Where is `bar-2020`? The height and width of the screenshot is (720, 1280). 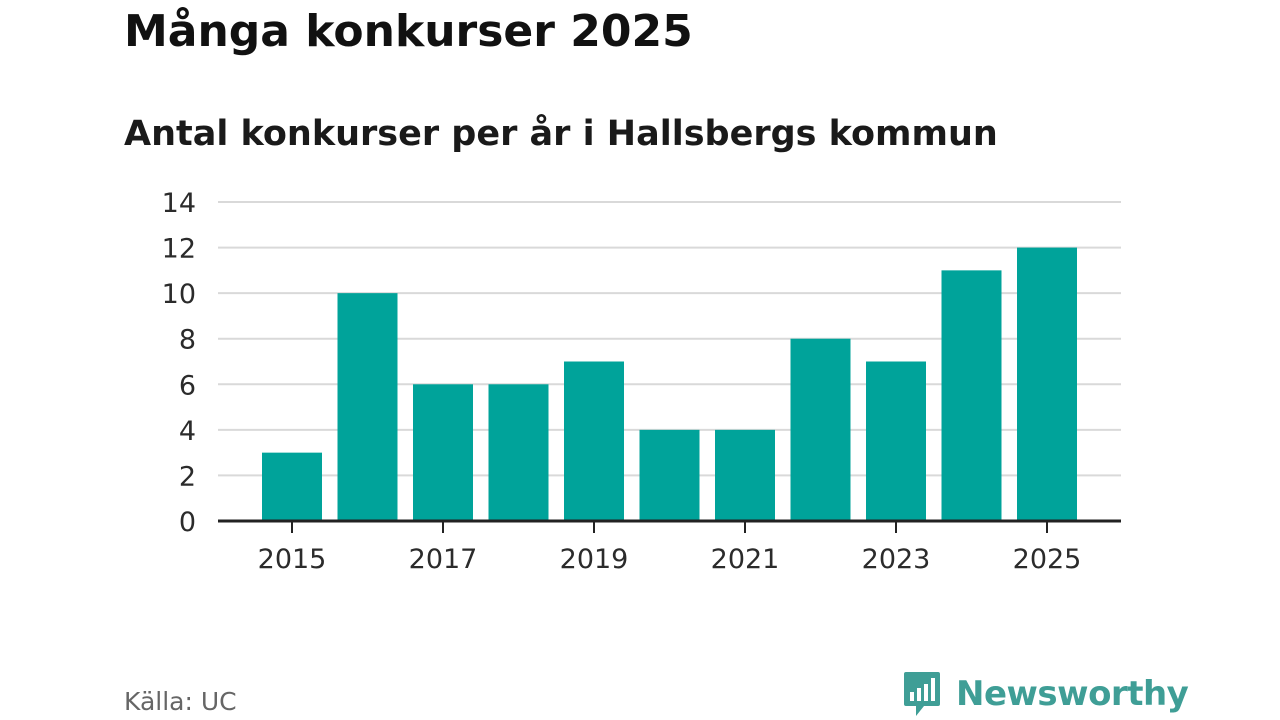 bar-2020 is located at coordinates (669, 475).